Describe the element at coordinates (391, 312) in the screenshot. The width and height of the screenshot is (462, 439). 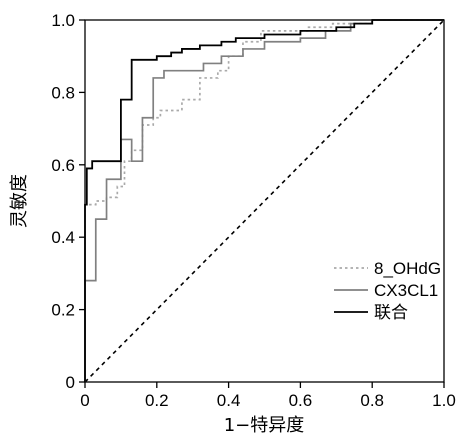
I see `legend-label-combined: 联合` at that location.